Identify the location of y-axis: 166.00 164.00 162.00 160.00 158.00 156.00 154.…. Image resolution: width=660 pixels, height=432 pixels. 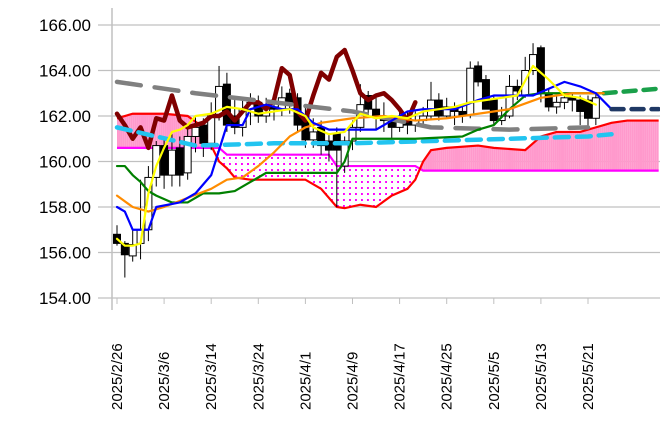
(65, 162).